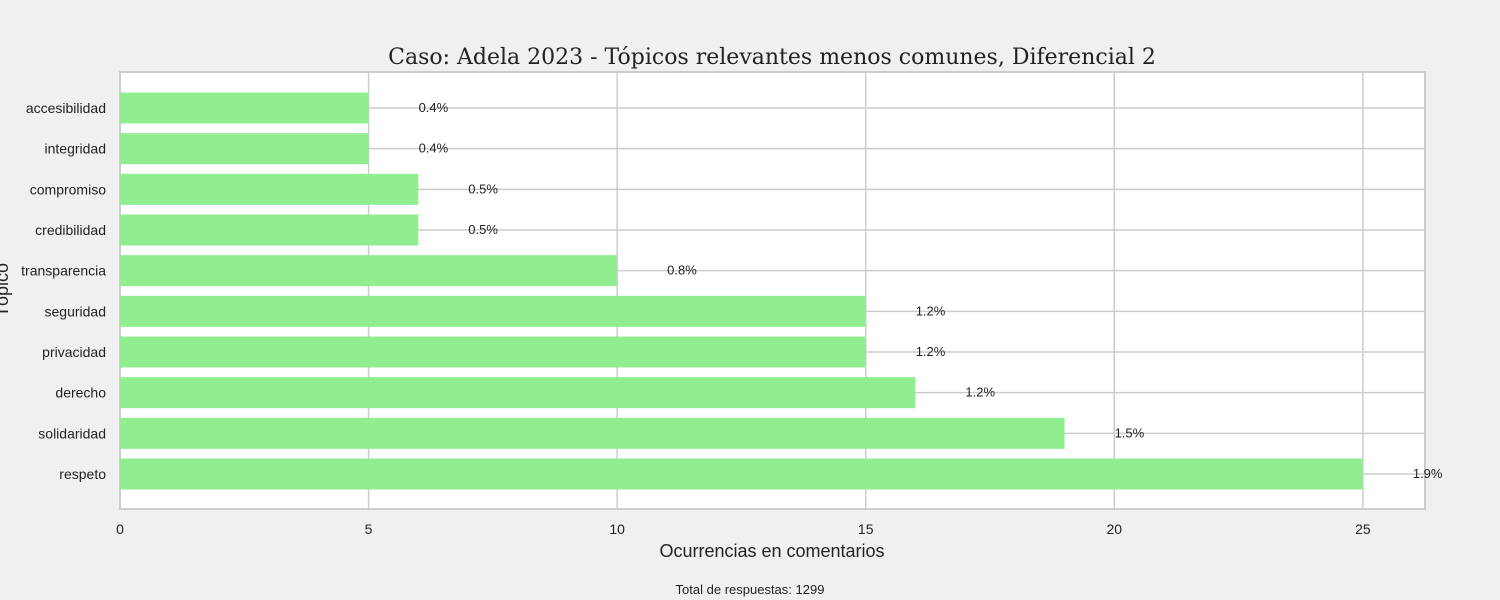  I want to click on footer-total: Total de respuestas: 1299, so click(750, 589).